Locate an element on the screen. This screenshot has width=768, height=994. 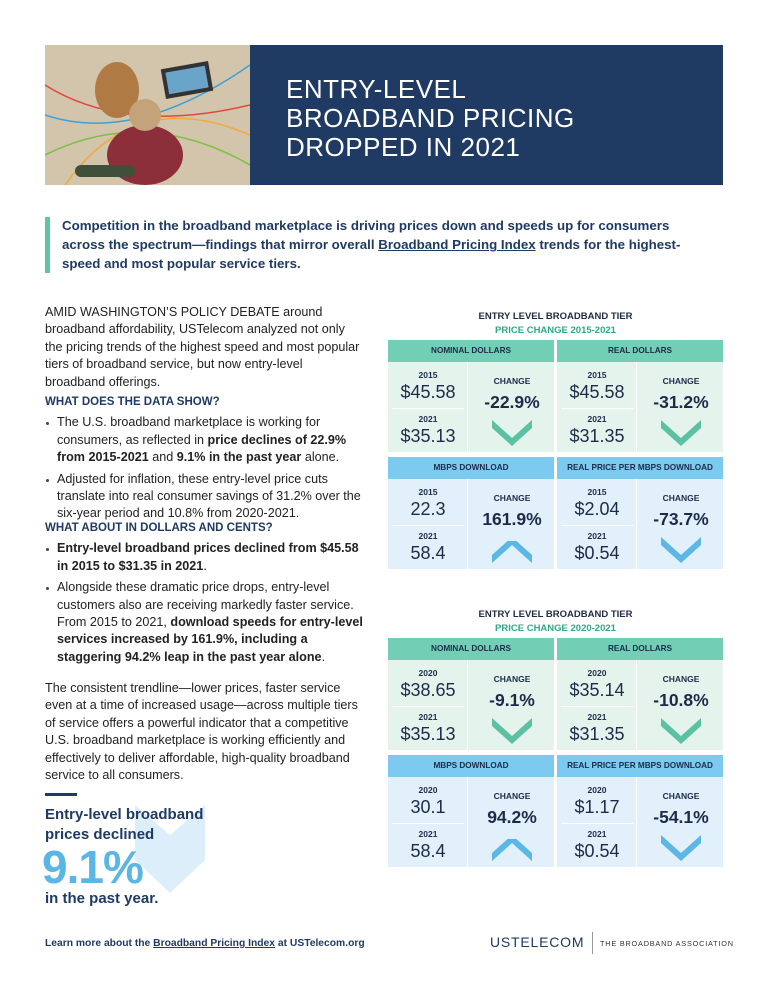
title-line: BROADBAND PRICING is located at coordinates (430, 118).